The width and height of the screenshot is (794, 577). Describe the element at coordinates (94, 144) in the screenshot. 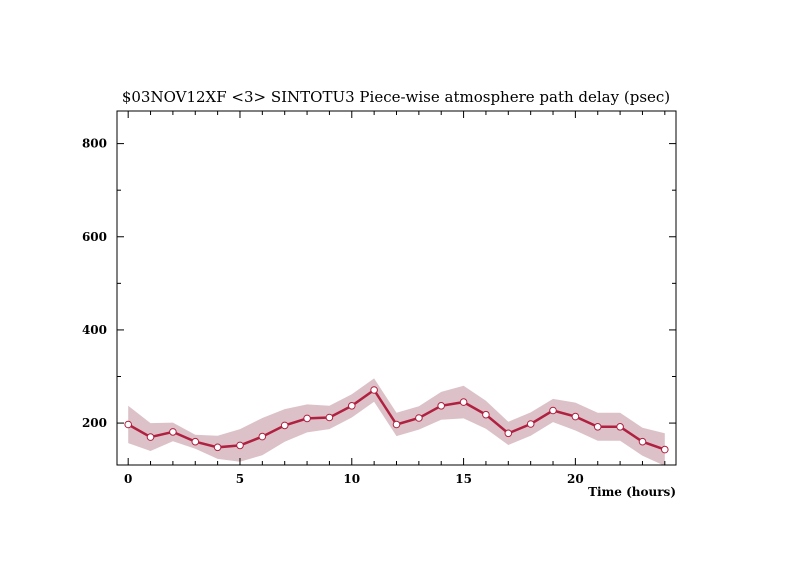

I see `y-tick-label: 800` at that location.